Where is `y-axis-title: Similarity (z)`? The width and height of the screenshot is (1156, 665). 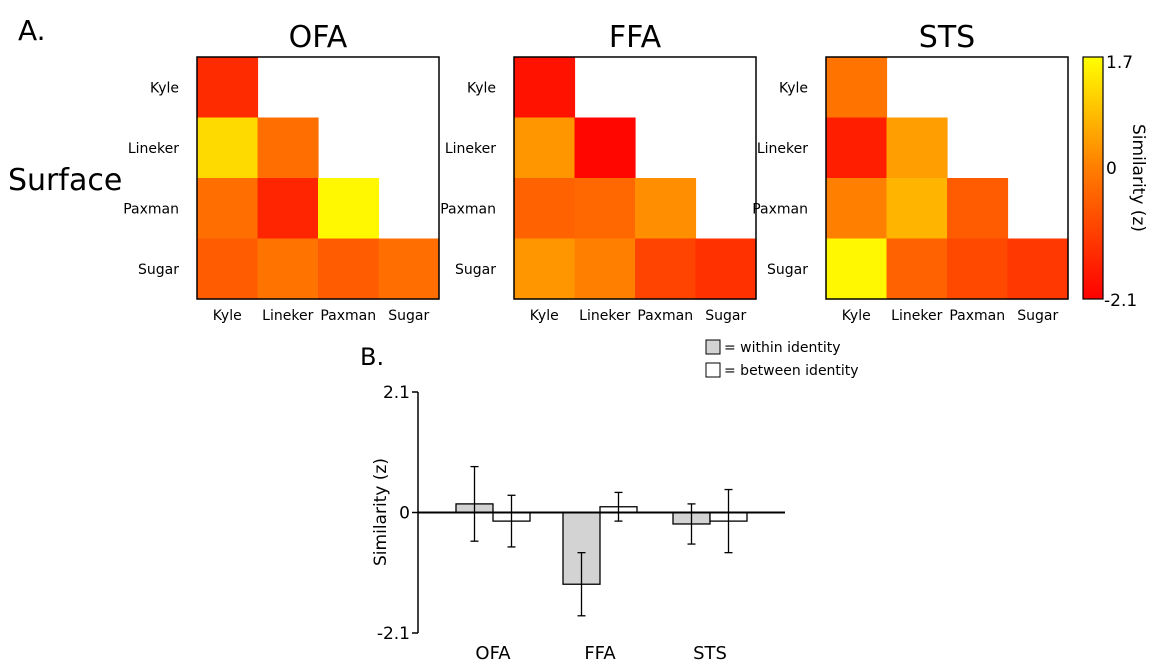 y-axis-title: Similarity (z) is located at coordinates (381, 512).